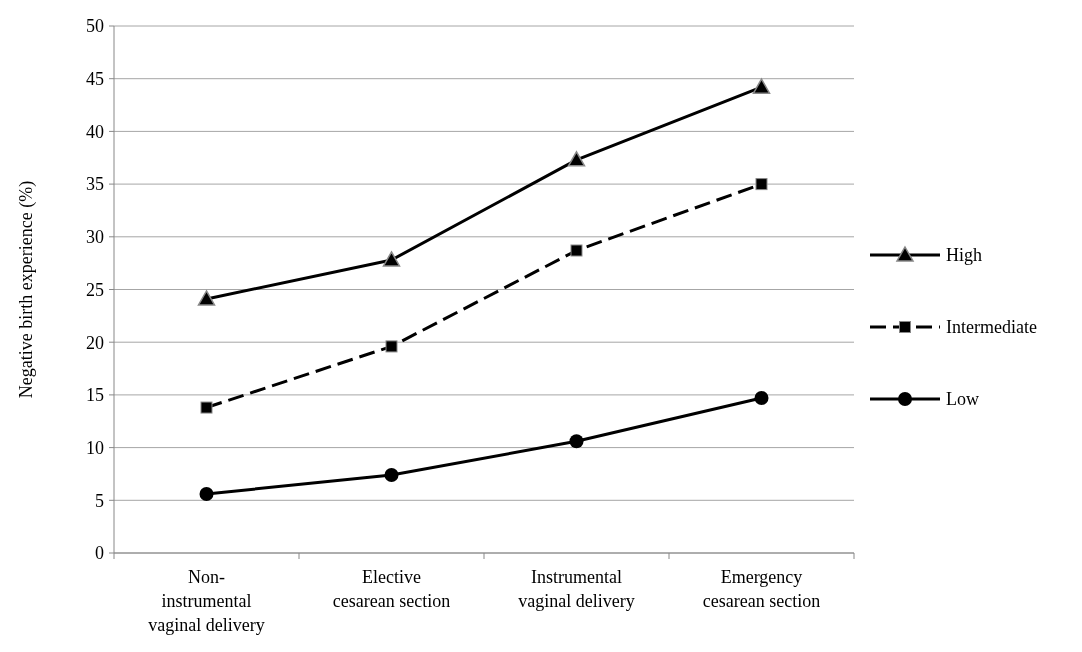 This screenshot has height=652, width=1082. What do you see at coordinates (95, 184) in the screenshot?
I see `y-tick-label: 35` at bounding box center [95, 184].